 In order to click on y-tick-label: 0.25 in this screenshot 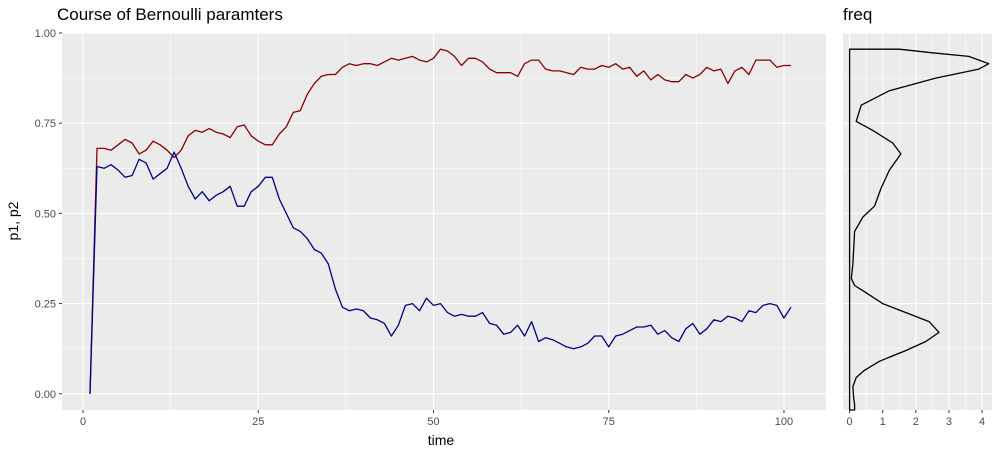, I will do `click(45, 305)`.